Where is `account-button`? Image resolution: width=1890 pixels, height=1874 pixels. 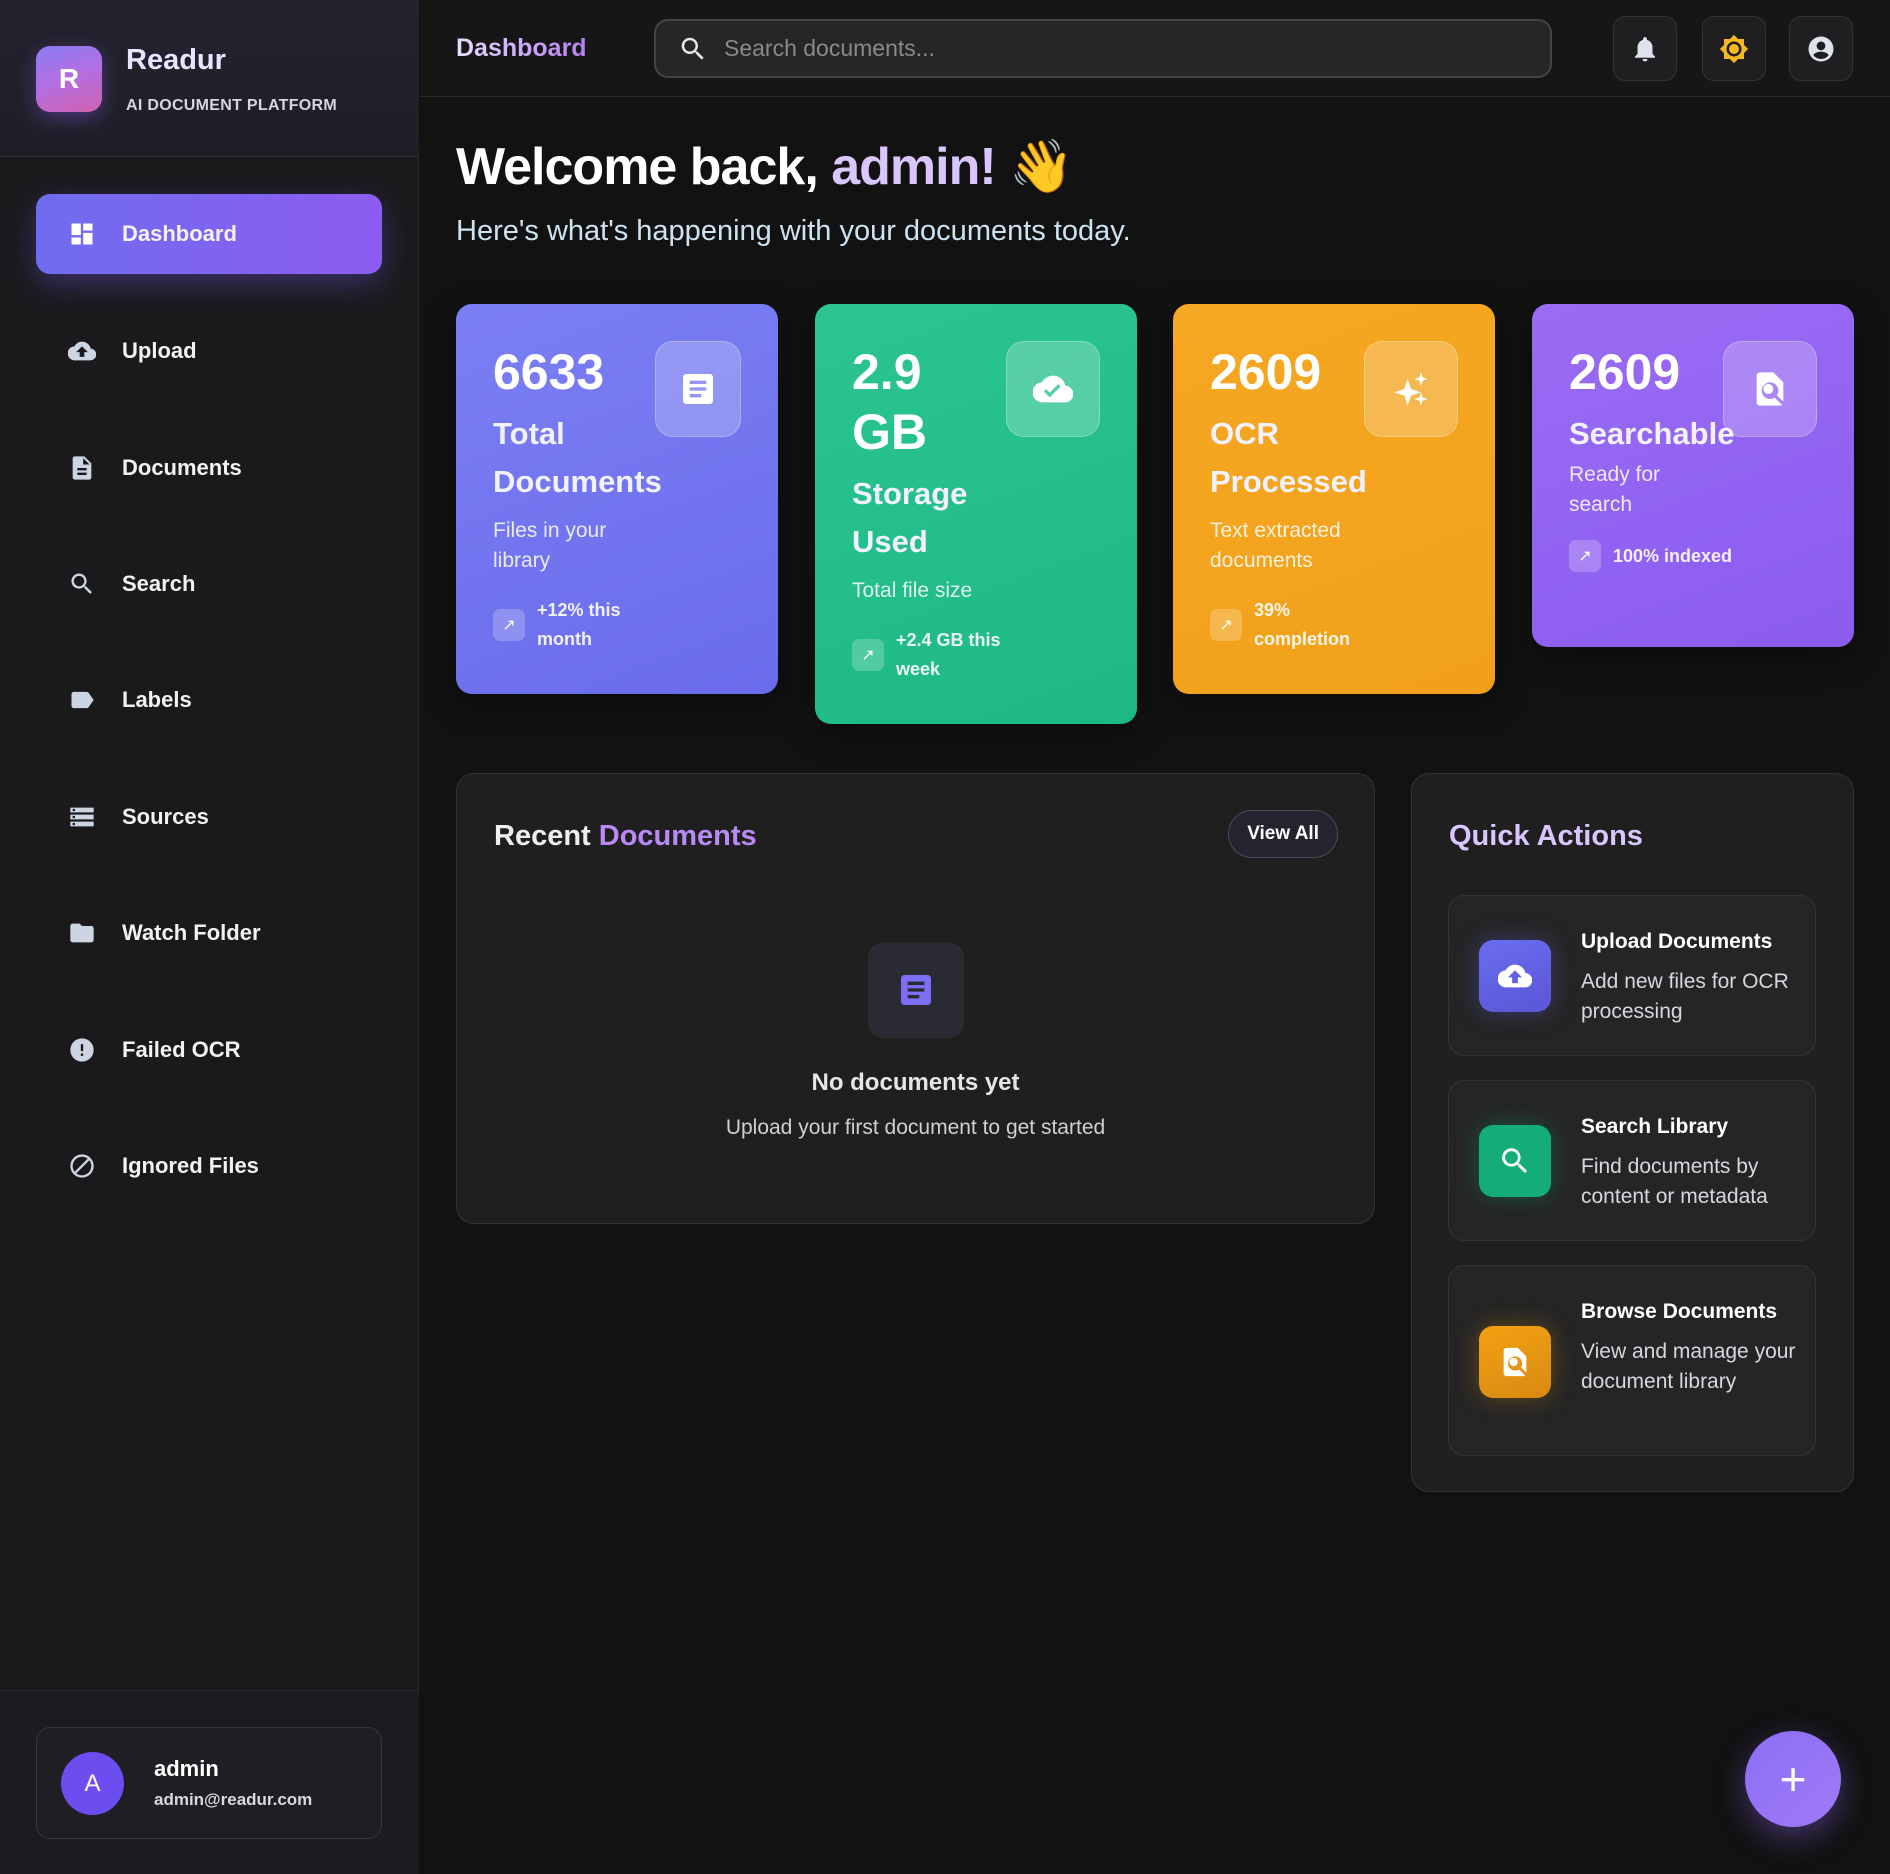
account-button is located at coordinates (1821, 48).